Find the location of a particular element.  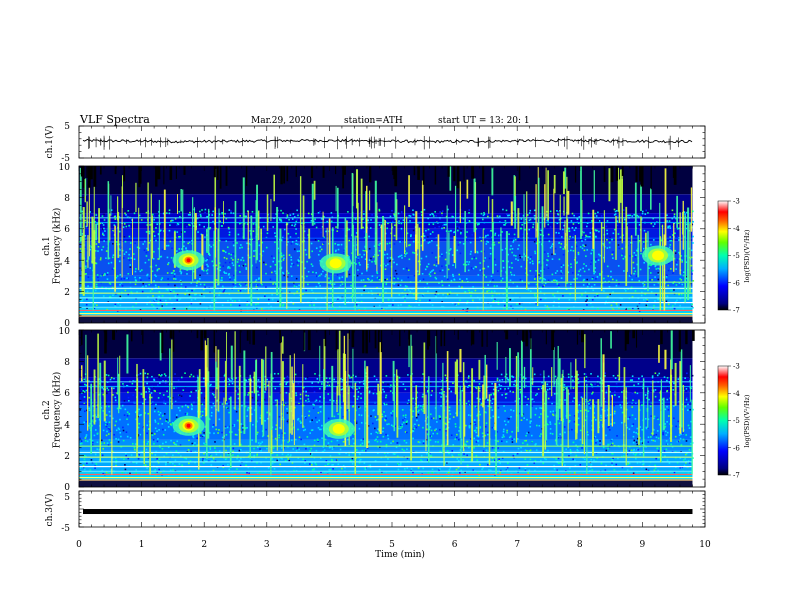

spectrogram-band is located at coordinates (386, 385).